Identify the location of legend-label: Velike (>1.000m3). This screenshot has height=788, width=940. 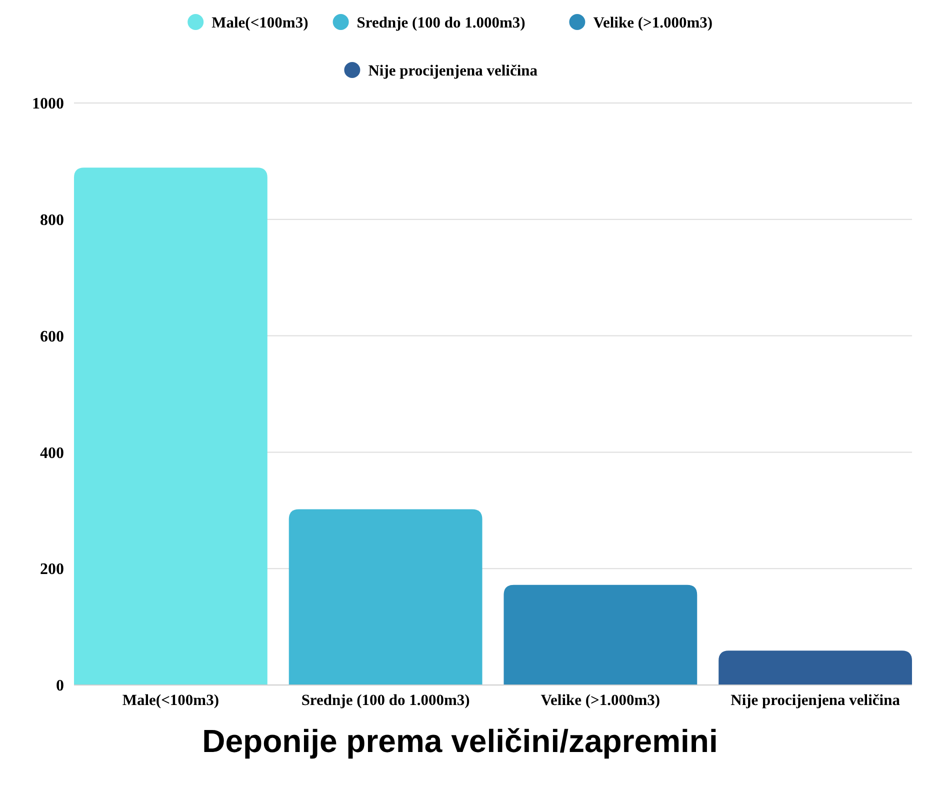
(653, 23).